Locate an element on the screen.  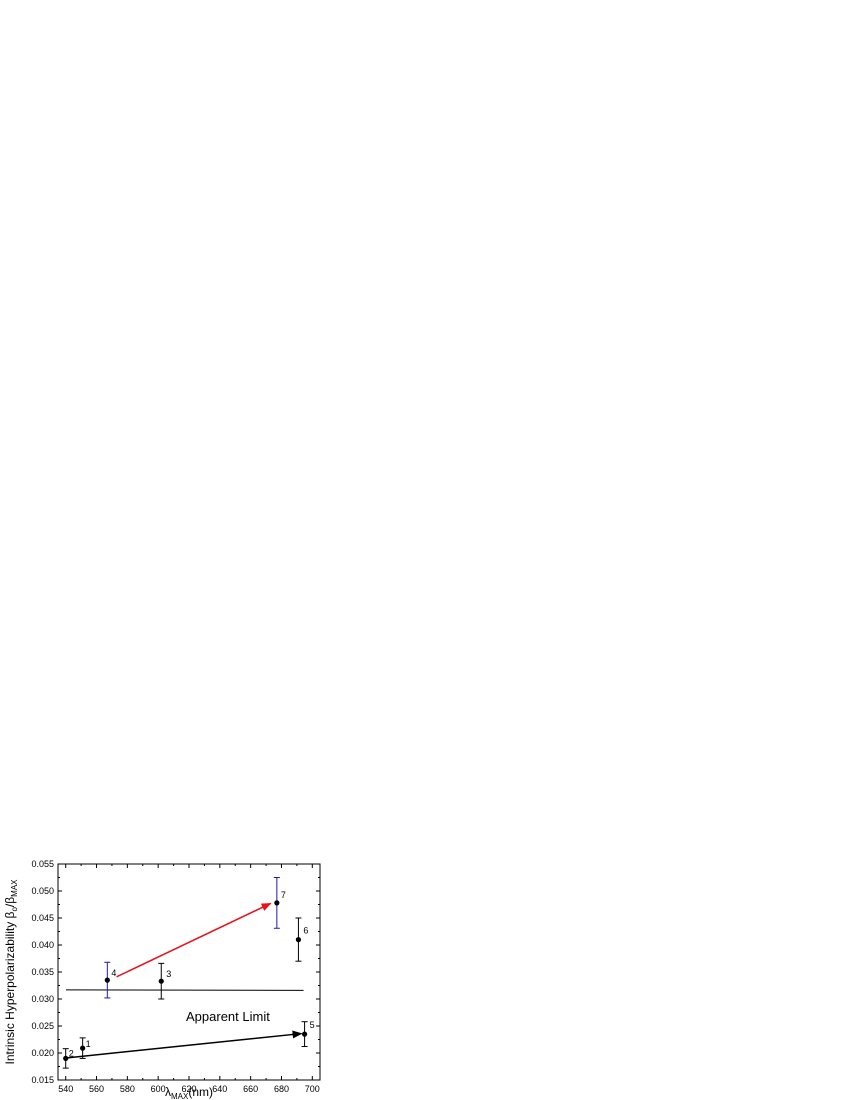
point-label: 1 is located at coordinates (88, 1044).